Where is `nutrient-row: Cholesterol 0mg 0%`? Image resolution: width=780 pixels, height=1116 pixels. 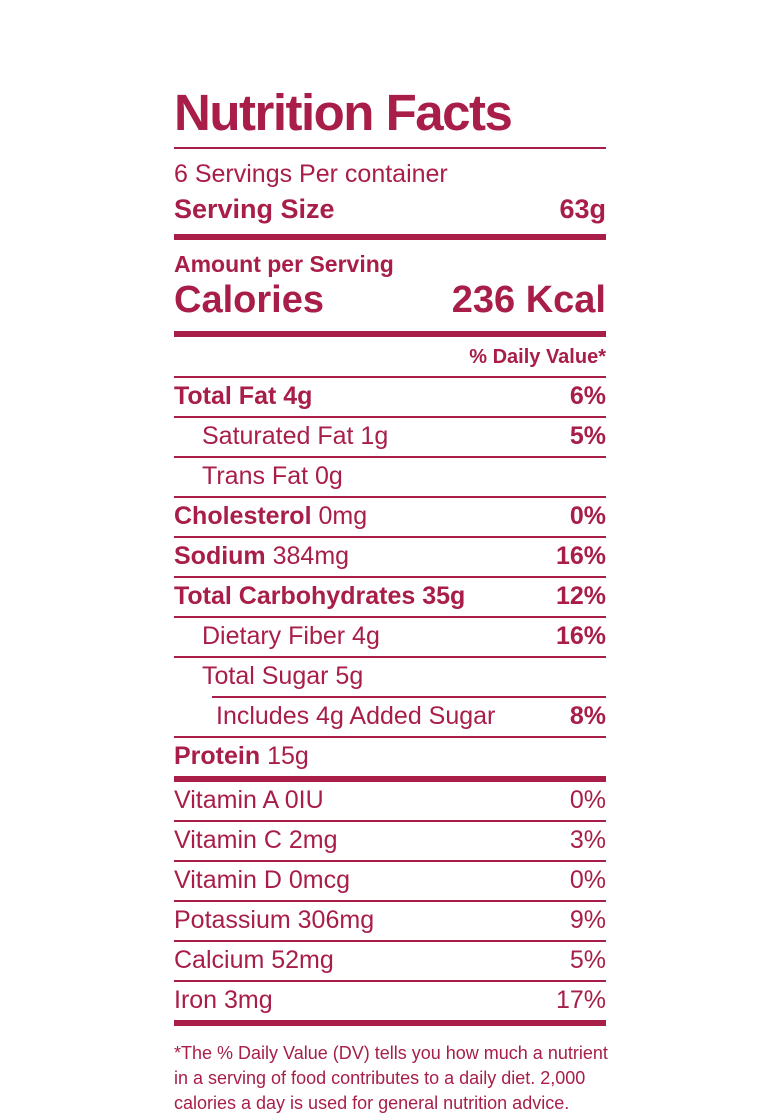
nutrient-row: Cholesterol 0mg 0% is located at coordinates (390, 517).